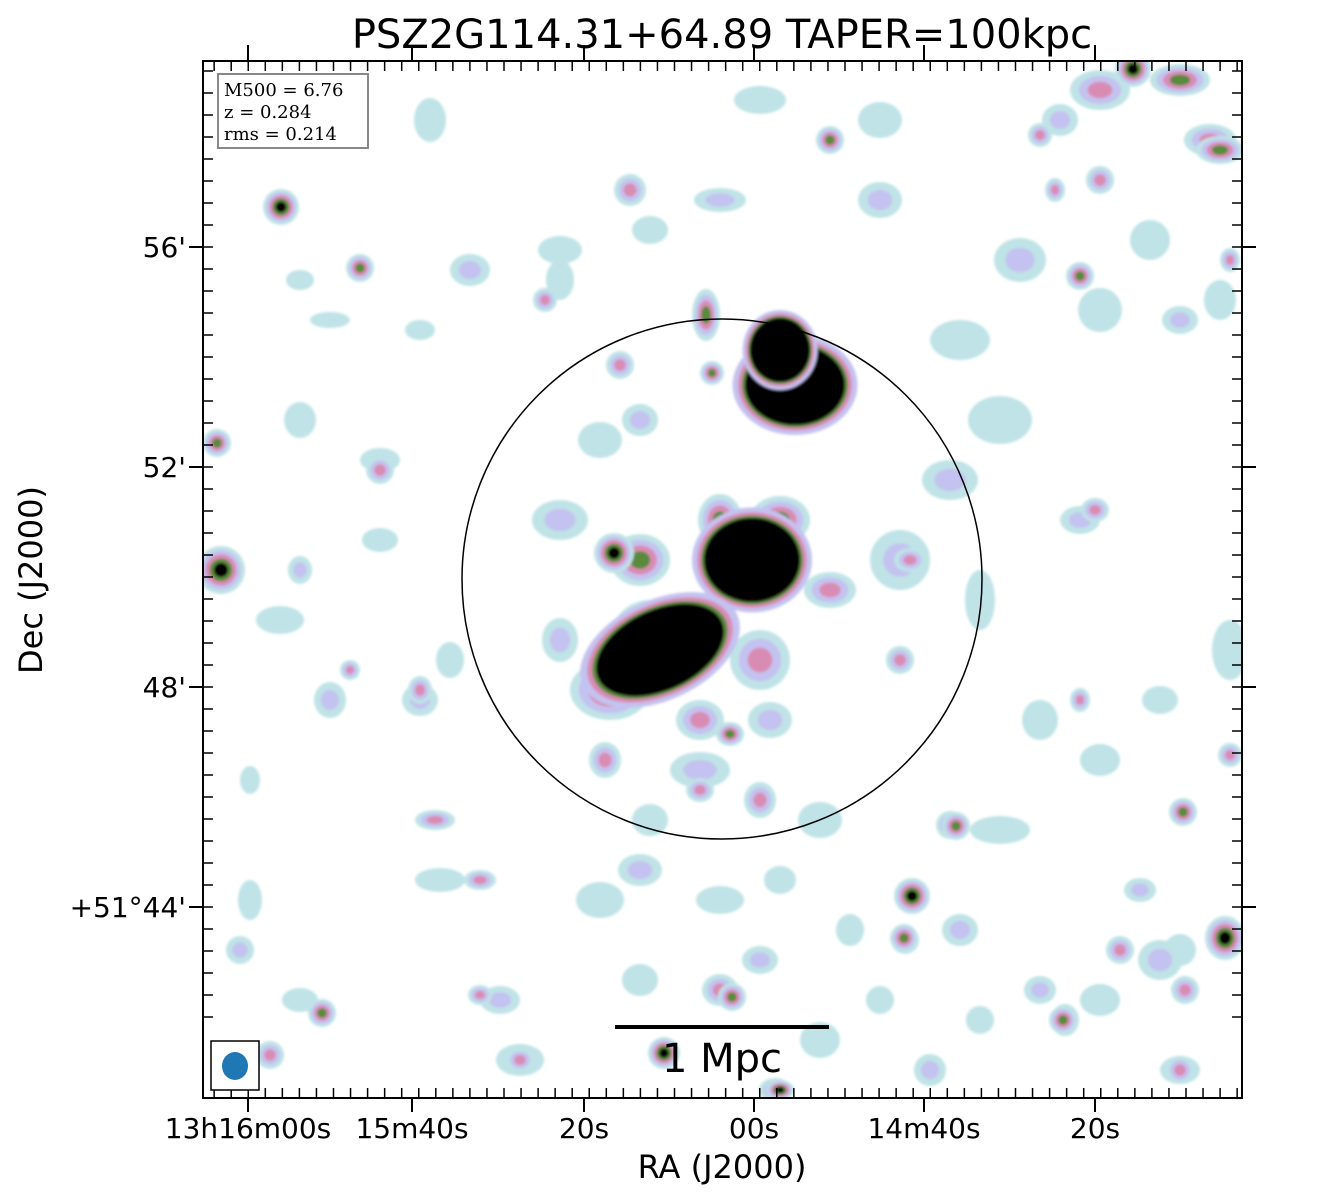 Image resolution: width=1321 pixels, height=1200 pixels. I want to click on info-mass: M500 = 6.76, so click(283, 90).